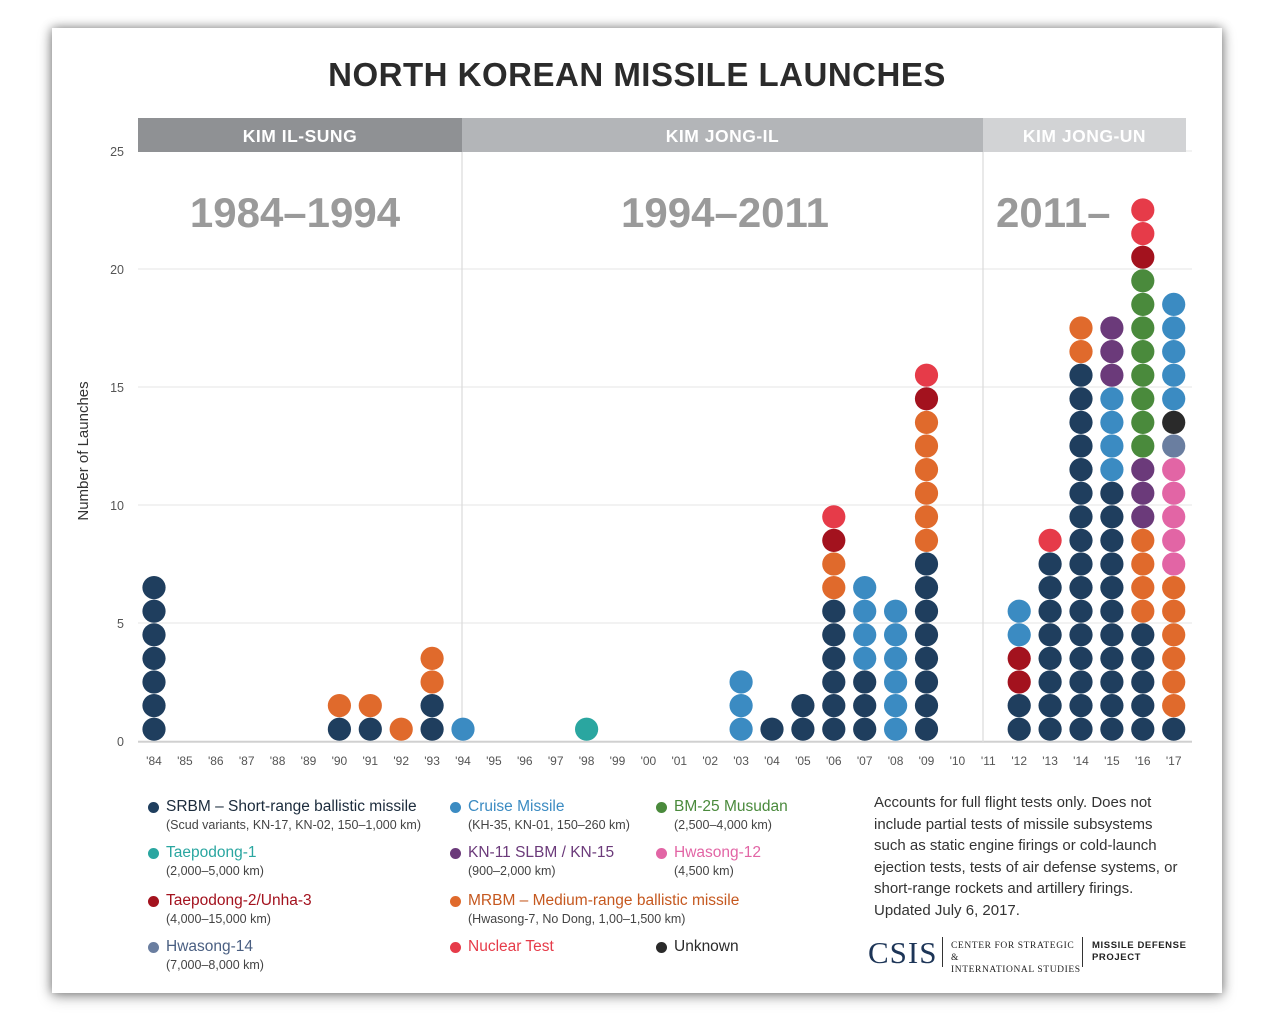 This screenshot has height=1022, width=1280. I want to click on legend-label: Hwasong-12, so click(718, 852).